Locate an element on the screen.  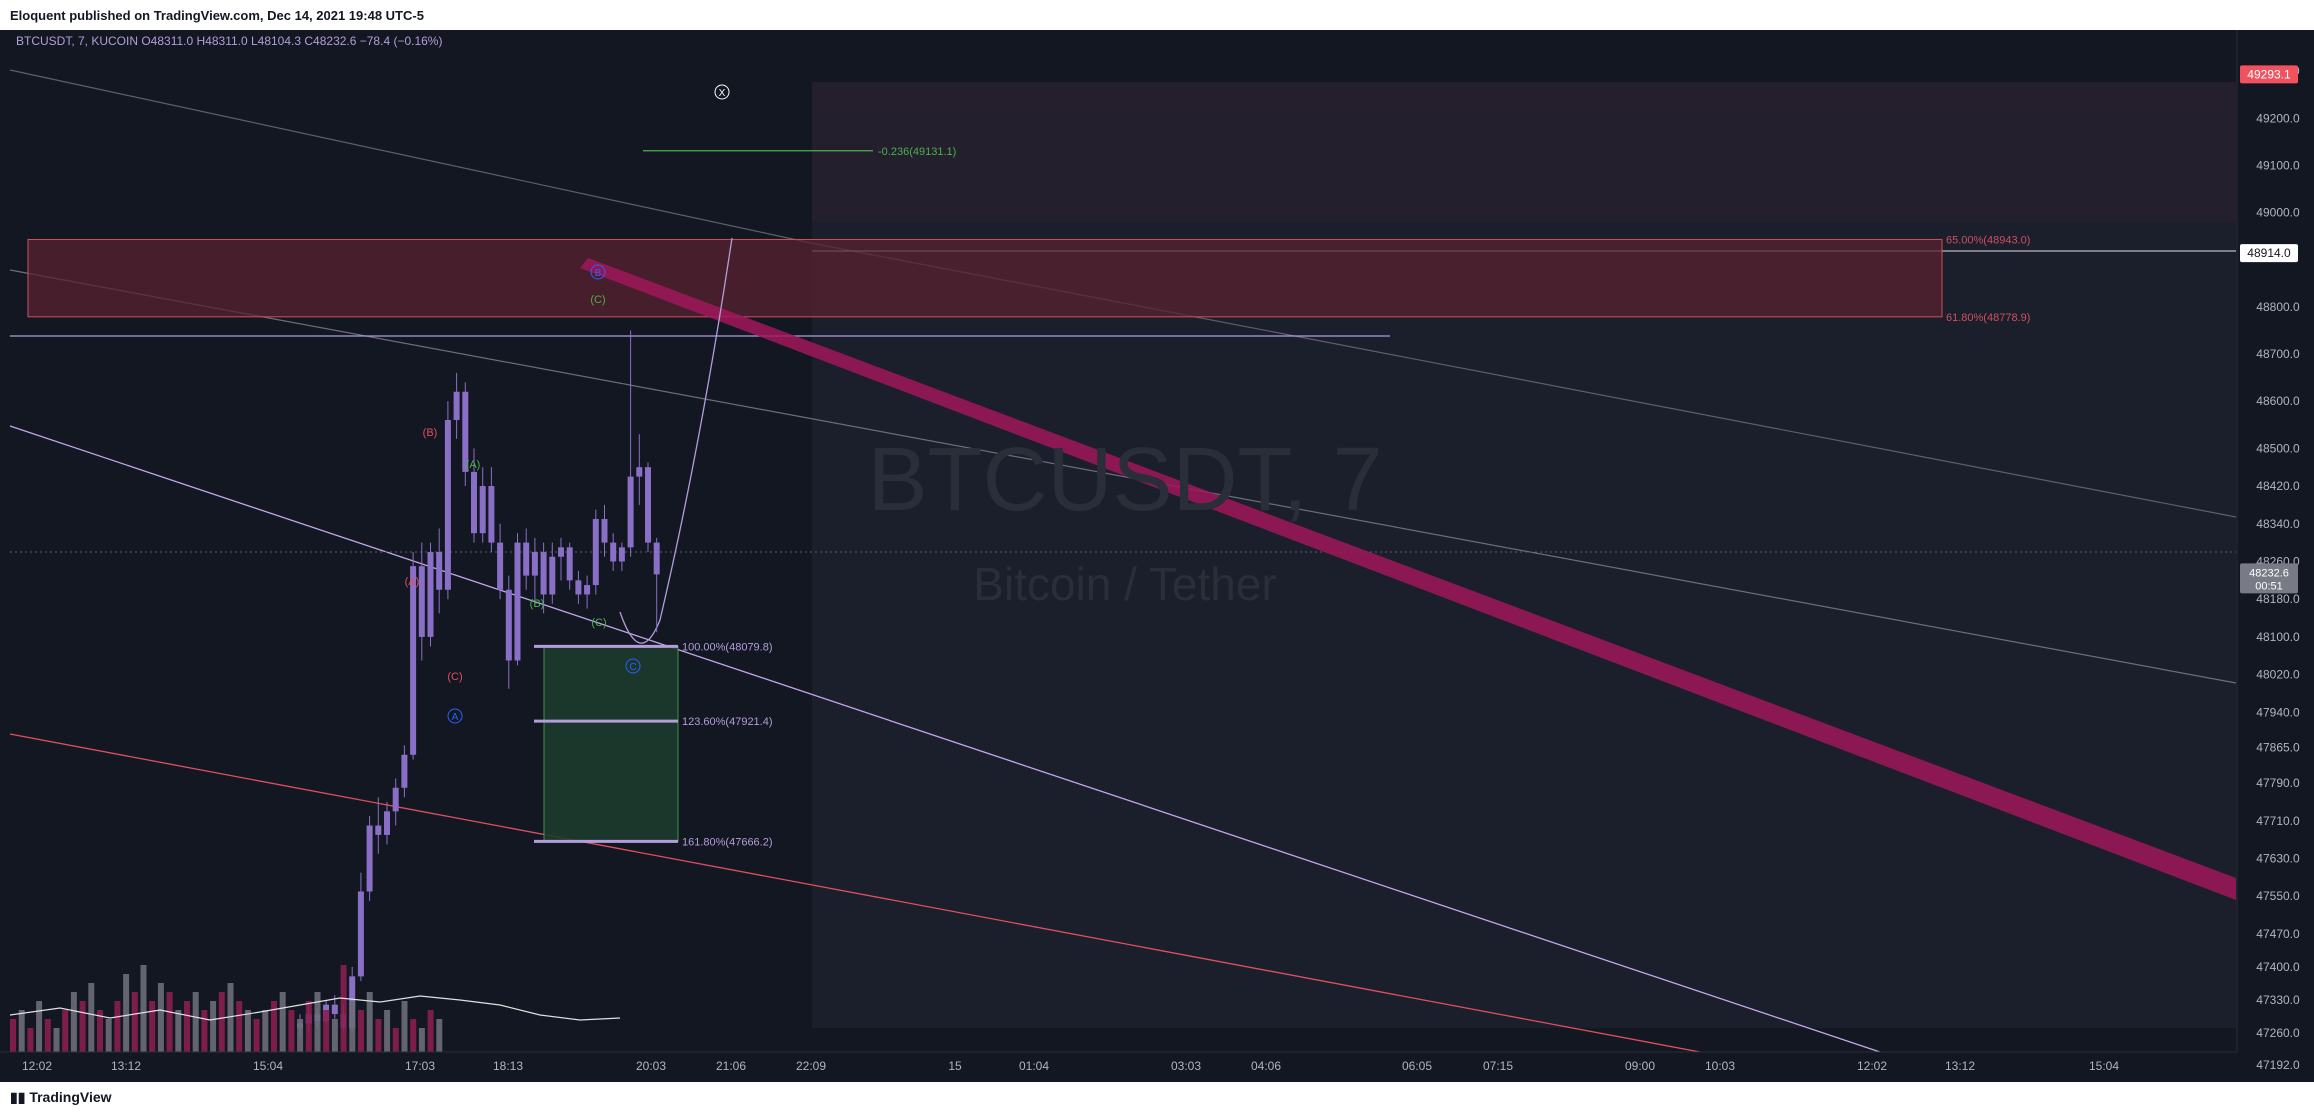
wave-label: (B) is located at coordinates (537, 604).